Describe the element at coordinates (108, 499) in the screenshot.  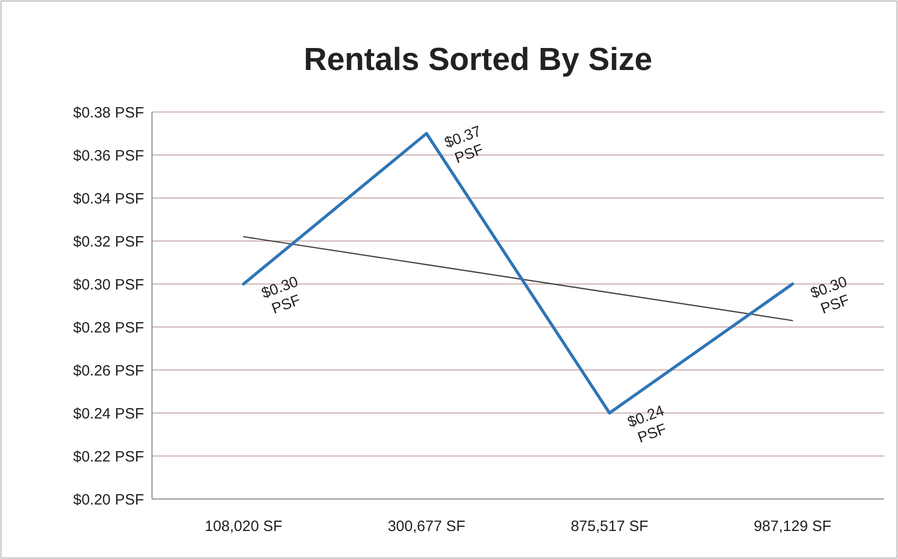
I see `y-tick-label: $0.20 PSF` at that location.